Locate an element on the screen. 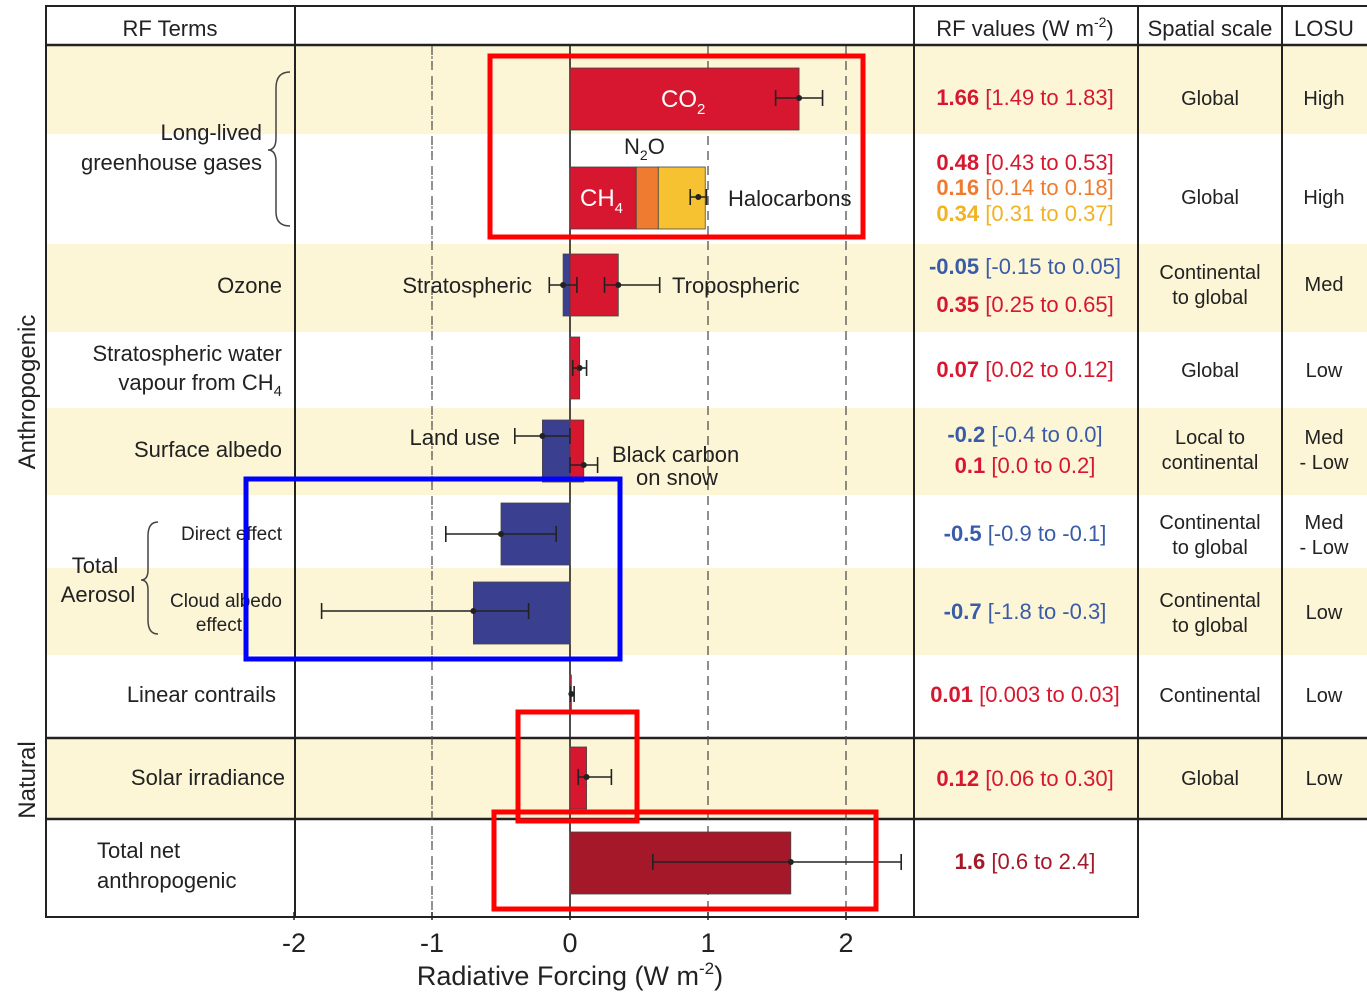  term-long-lived-1: Long-lived is located at coordinates (211, 132).